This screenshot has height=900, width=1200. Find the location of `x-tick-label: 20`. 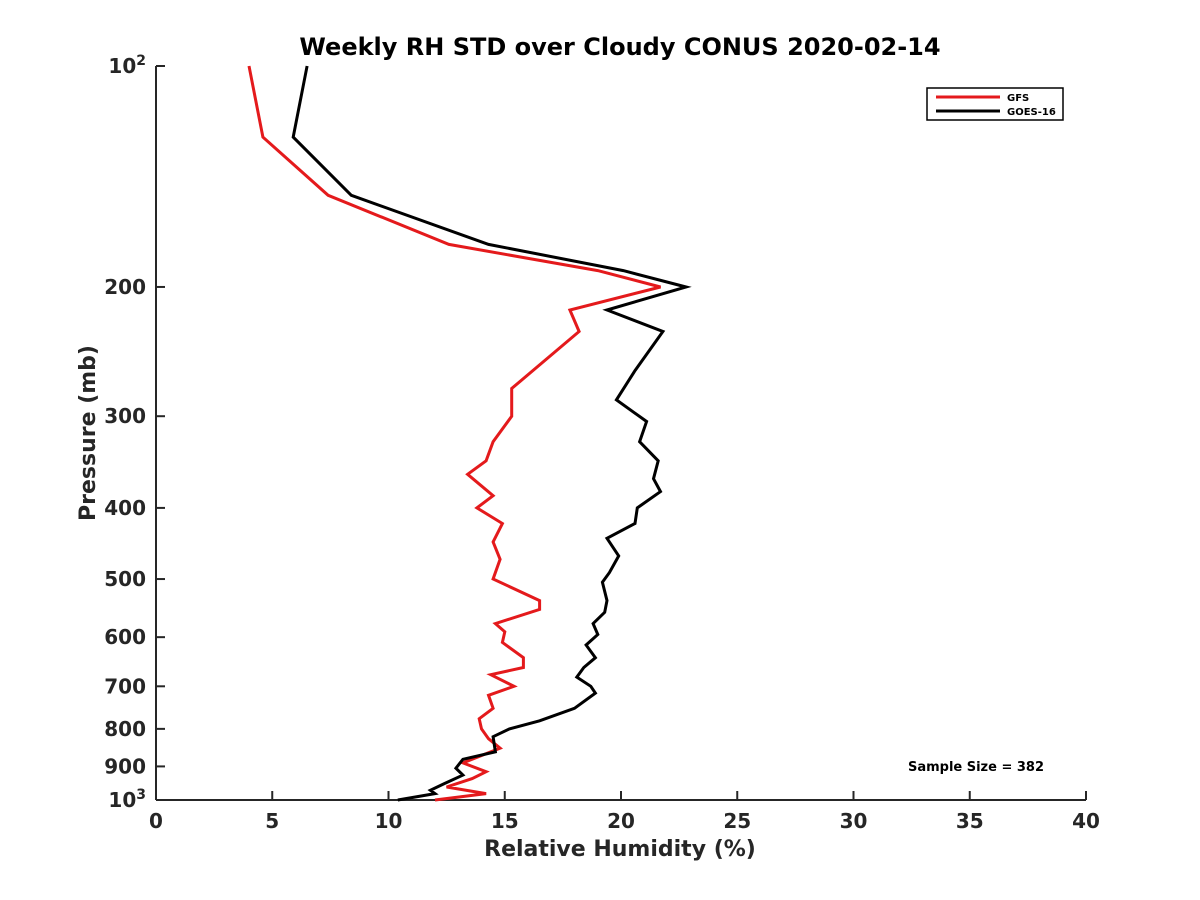

x-tick-label: 20 is located at coordinates (621, 821).